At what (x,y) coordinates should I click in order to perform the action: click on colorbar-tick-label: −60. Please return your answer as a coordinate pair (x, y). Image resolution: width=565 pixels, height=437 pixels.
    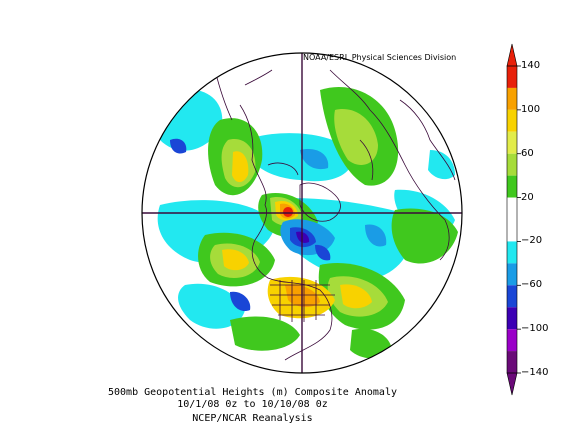
    Looking at the image, I should click on (532, 285).